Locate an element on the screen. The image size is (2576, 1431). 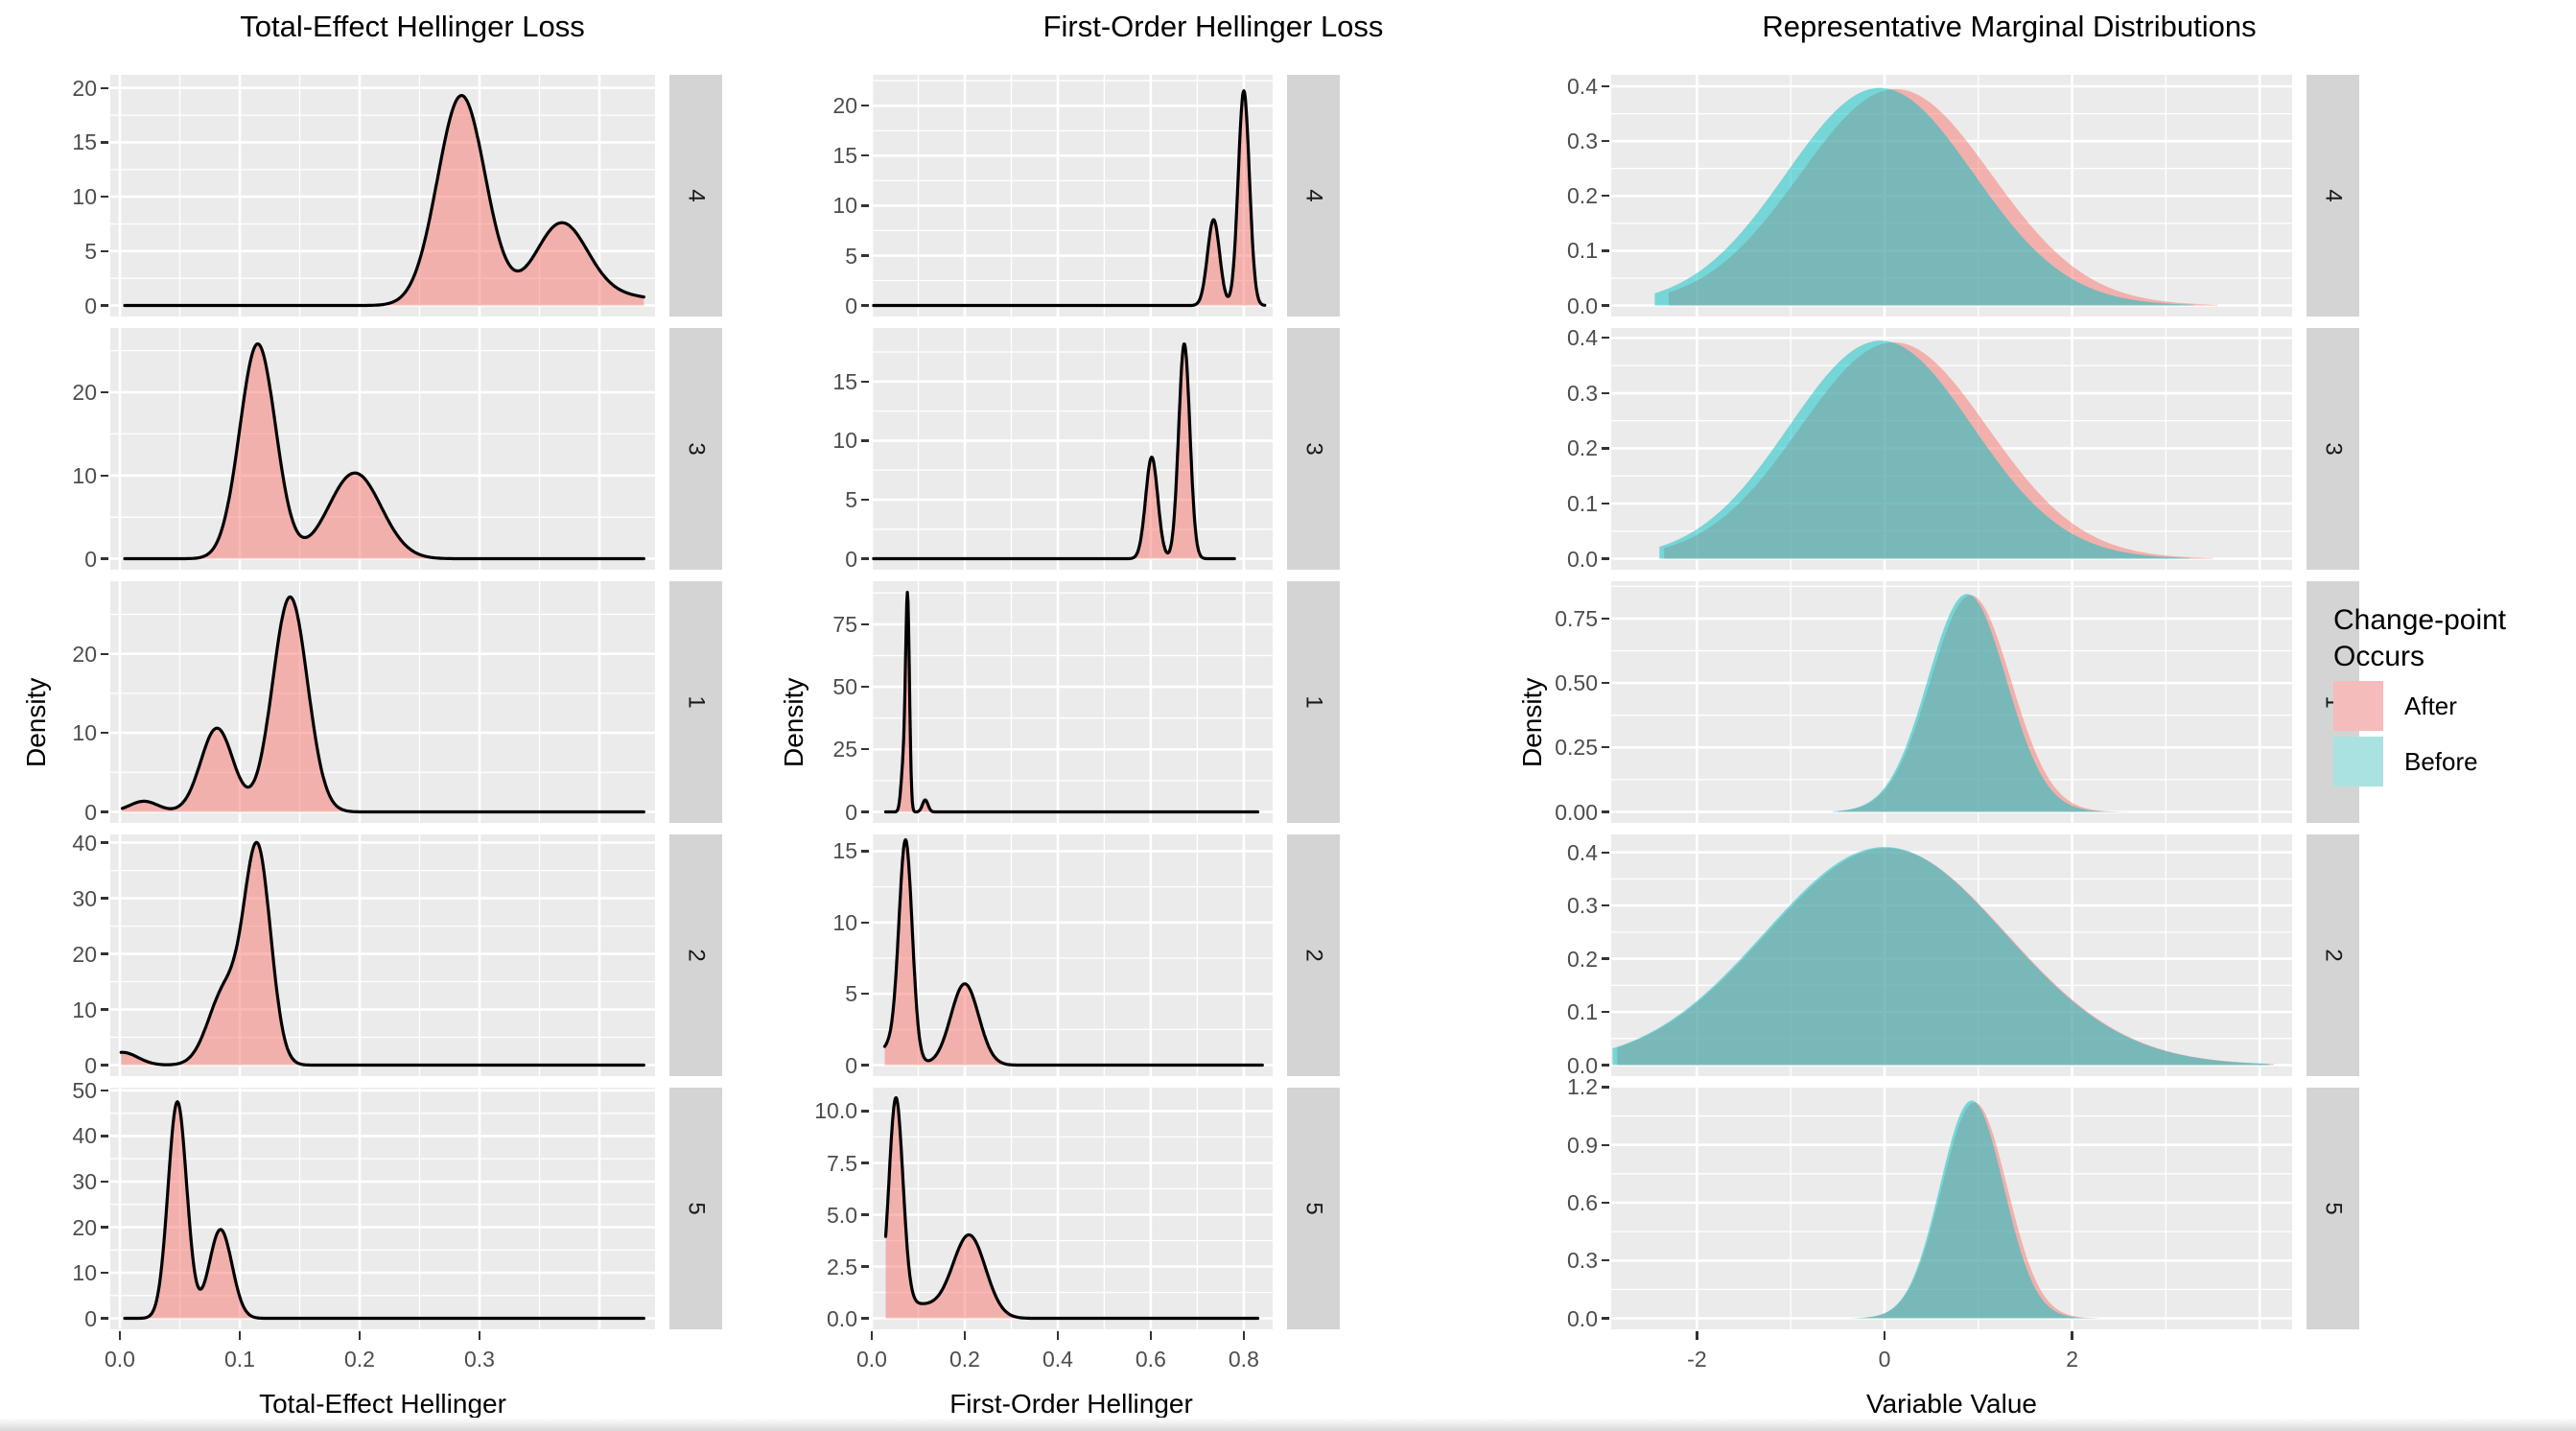
x-tick-label: 0.6 is located at coordinates (1150, 1359).